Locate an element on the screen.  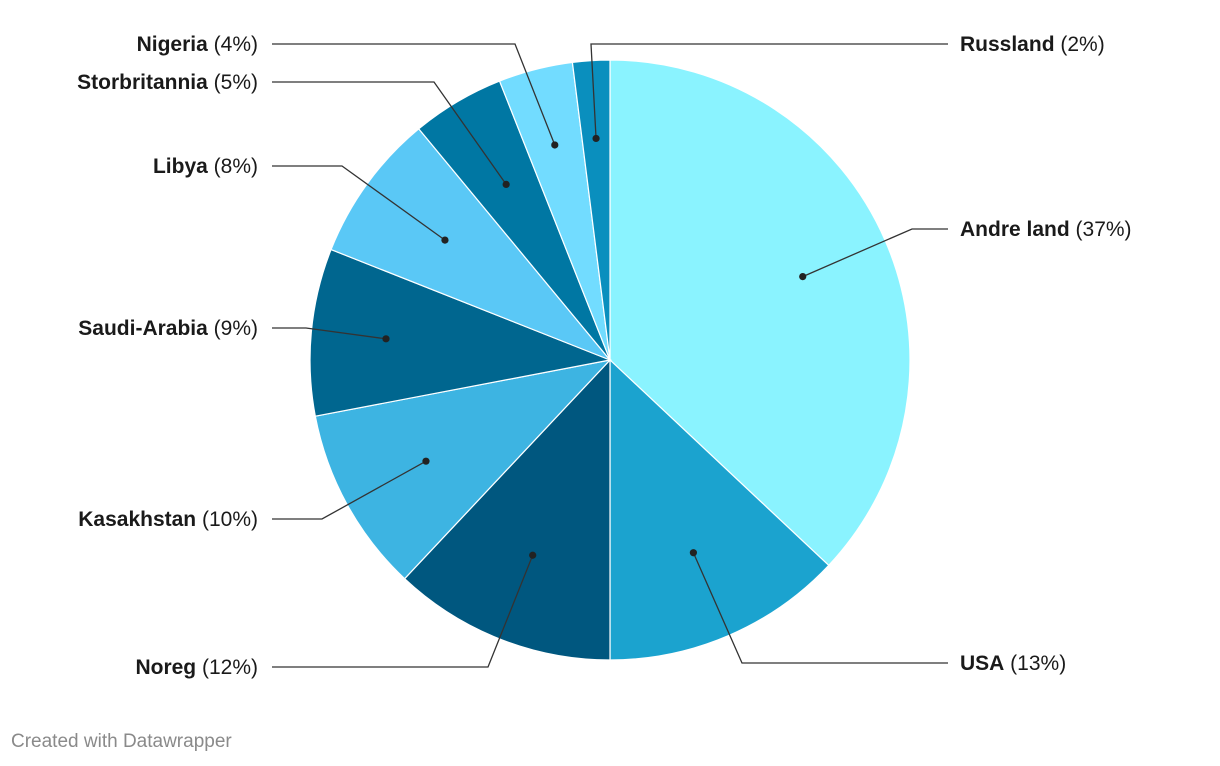
leader-dot-storbritannia is located at coordinates (506, 184).